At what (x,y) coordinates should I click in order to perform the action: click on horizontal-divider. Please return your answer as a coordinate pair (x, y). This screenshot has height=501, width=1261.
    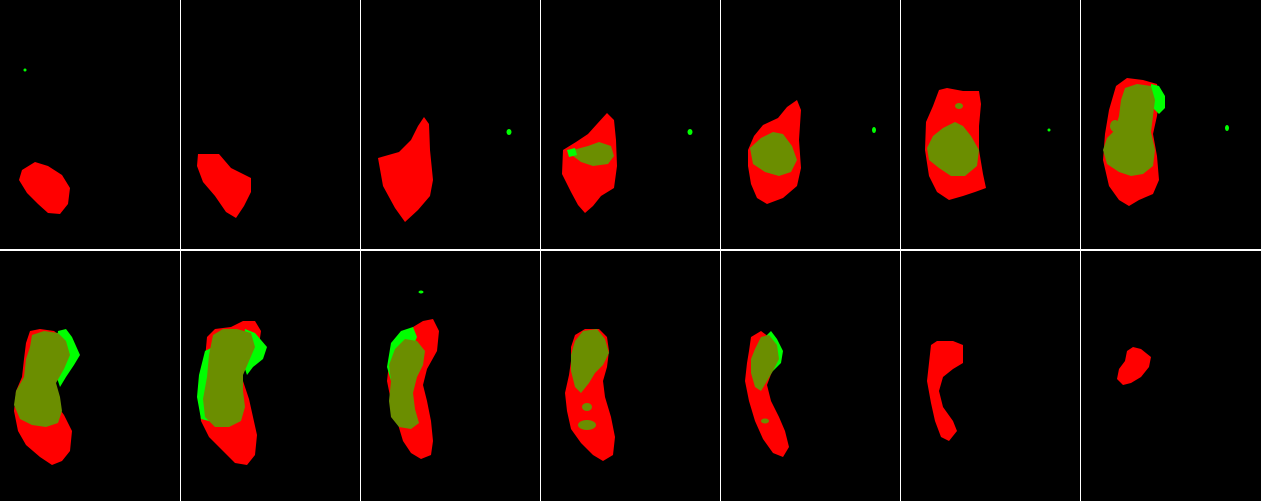
    Looking at the image, I should click on (630, 250).